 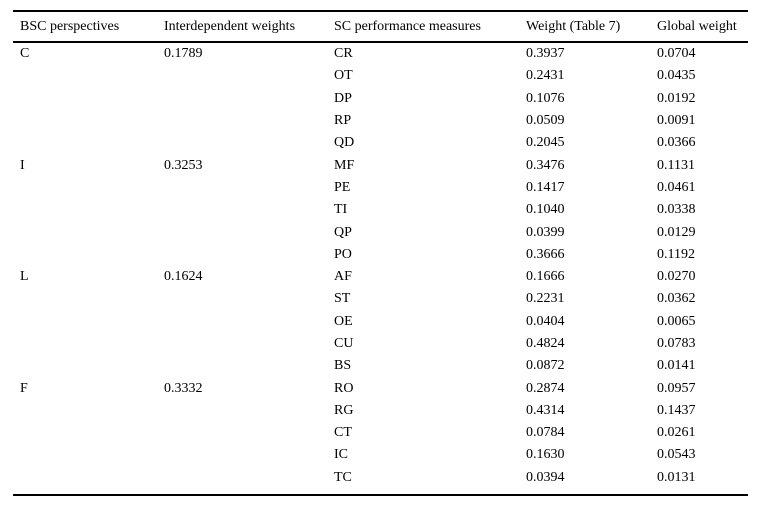 I want to click on weight-cell: 0.0394, so click(x=545, y=477).